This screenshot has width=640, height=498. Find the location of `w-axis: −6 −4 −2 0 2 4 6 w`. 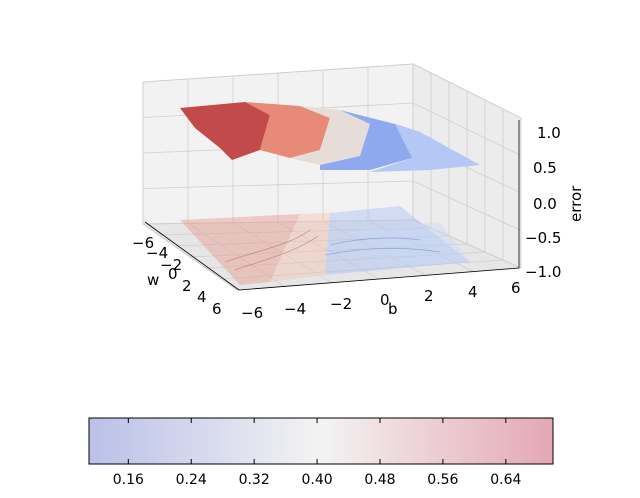

w-axis: −6 −4 −2 0 2 4 6 w is located at coordinates (177, 276).